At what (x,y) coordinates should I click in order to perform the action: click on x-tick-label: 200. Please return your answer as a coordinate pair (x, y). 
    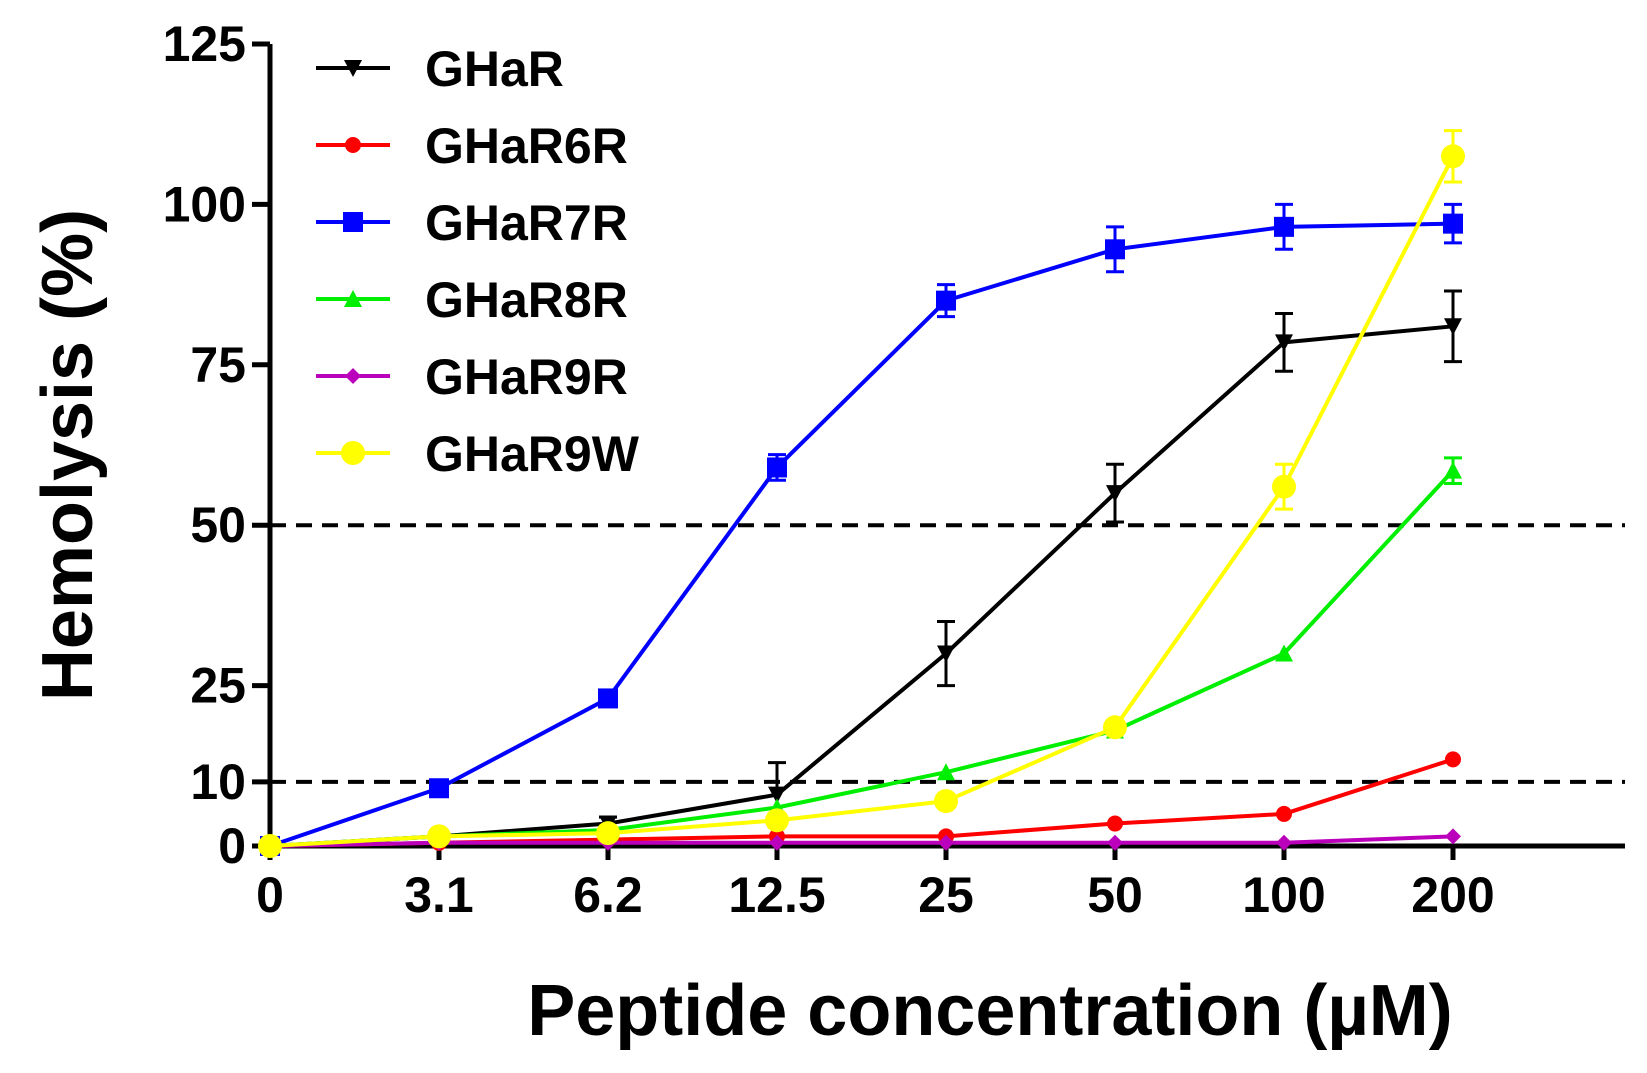
    Looking at the image, I should click on (1452, 895).